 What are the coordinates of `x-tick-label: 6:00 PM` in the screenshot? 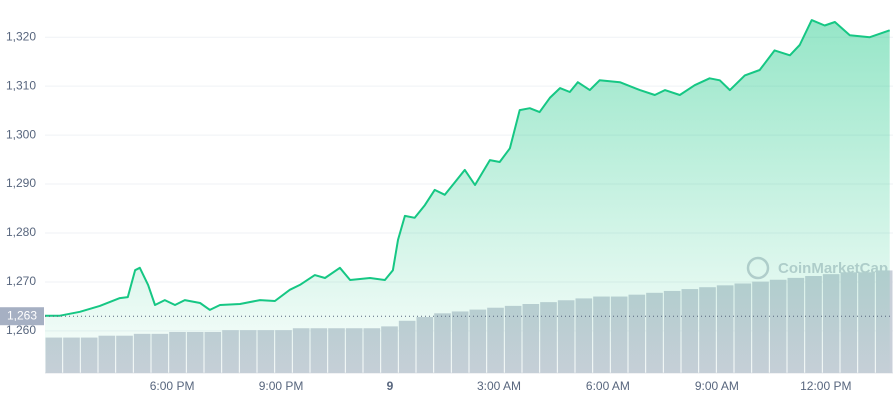 It's located at (172, 386).